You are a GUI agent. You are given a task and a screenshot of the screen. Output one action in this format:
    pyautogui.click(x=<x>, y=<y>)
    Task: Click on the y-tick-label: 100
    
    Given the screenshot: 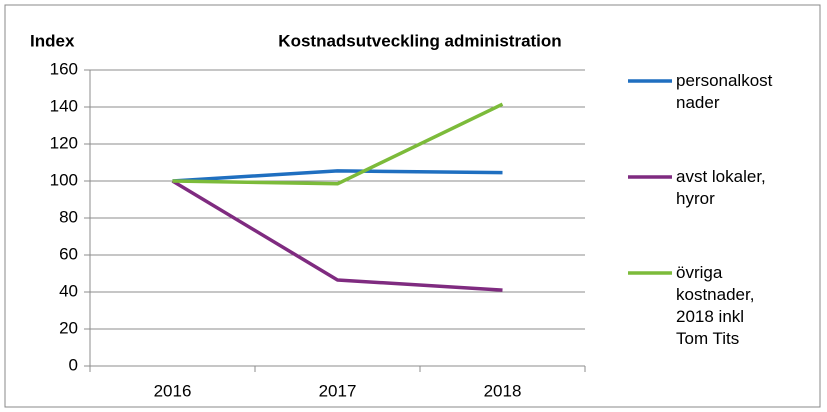 What is the action you would take?
    pyautogui.click(x=64, y=179)
    